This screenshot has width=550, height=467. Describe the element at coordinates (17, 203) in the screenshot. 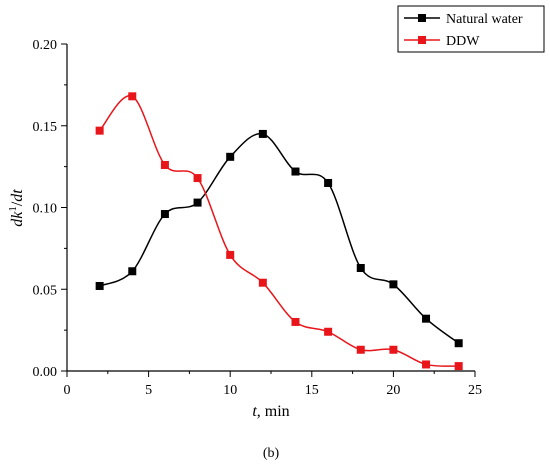

I see `y-axis-slash: /` at that location.